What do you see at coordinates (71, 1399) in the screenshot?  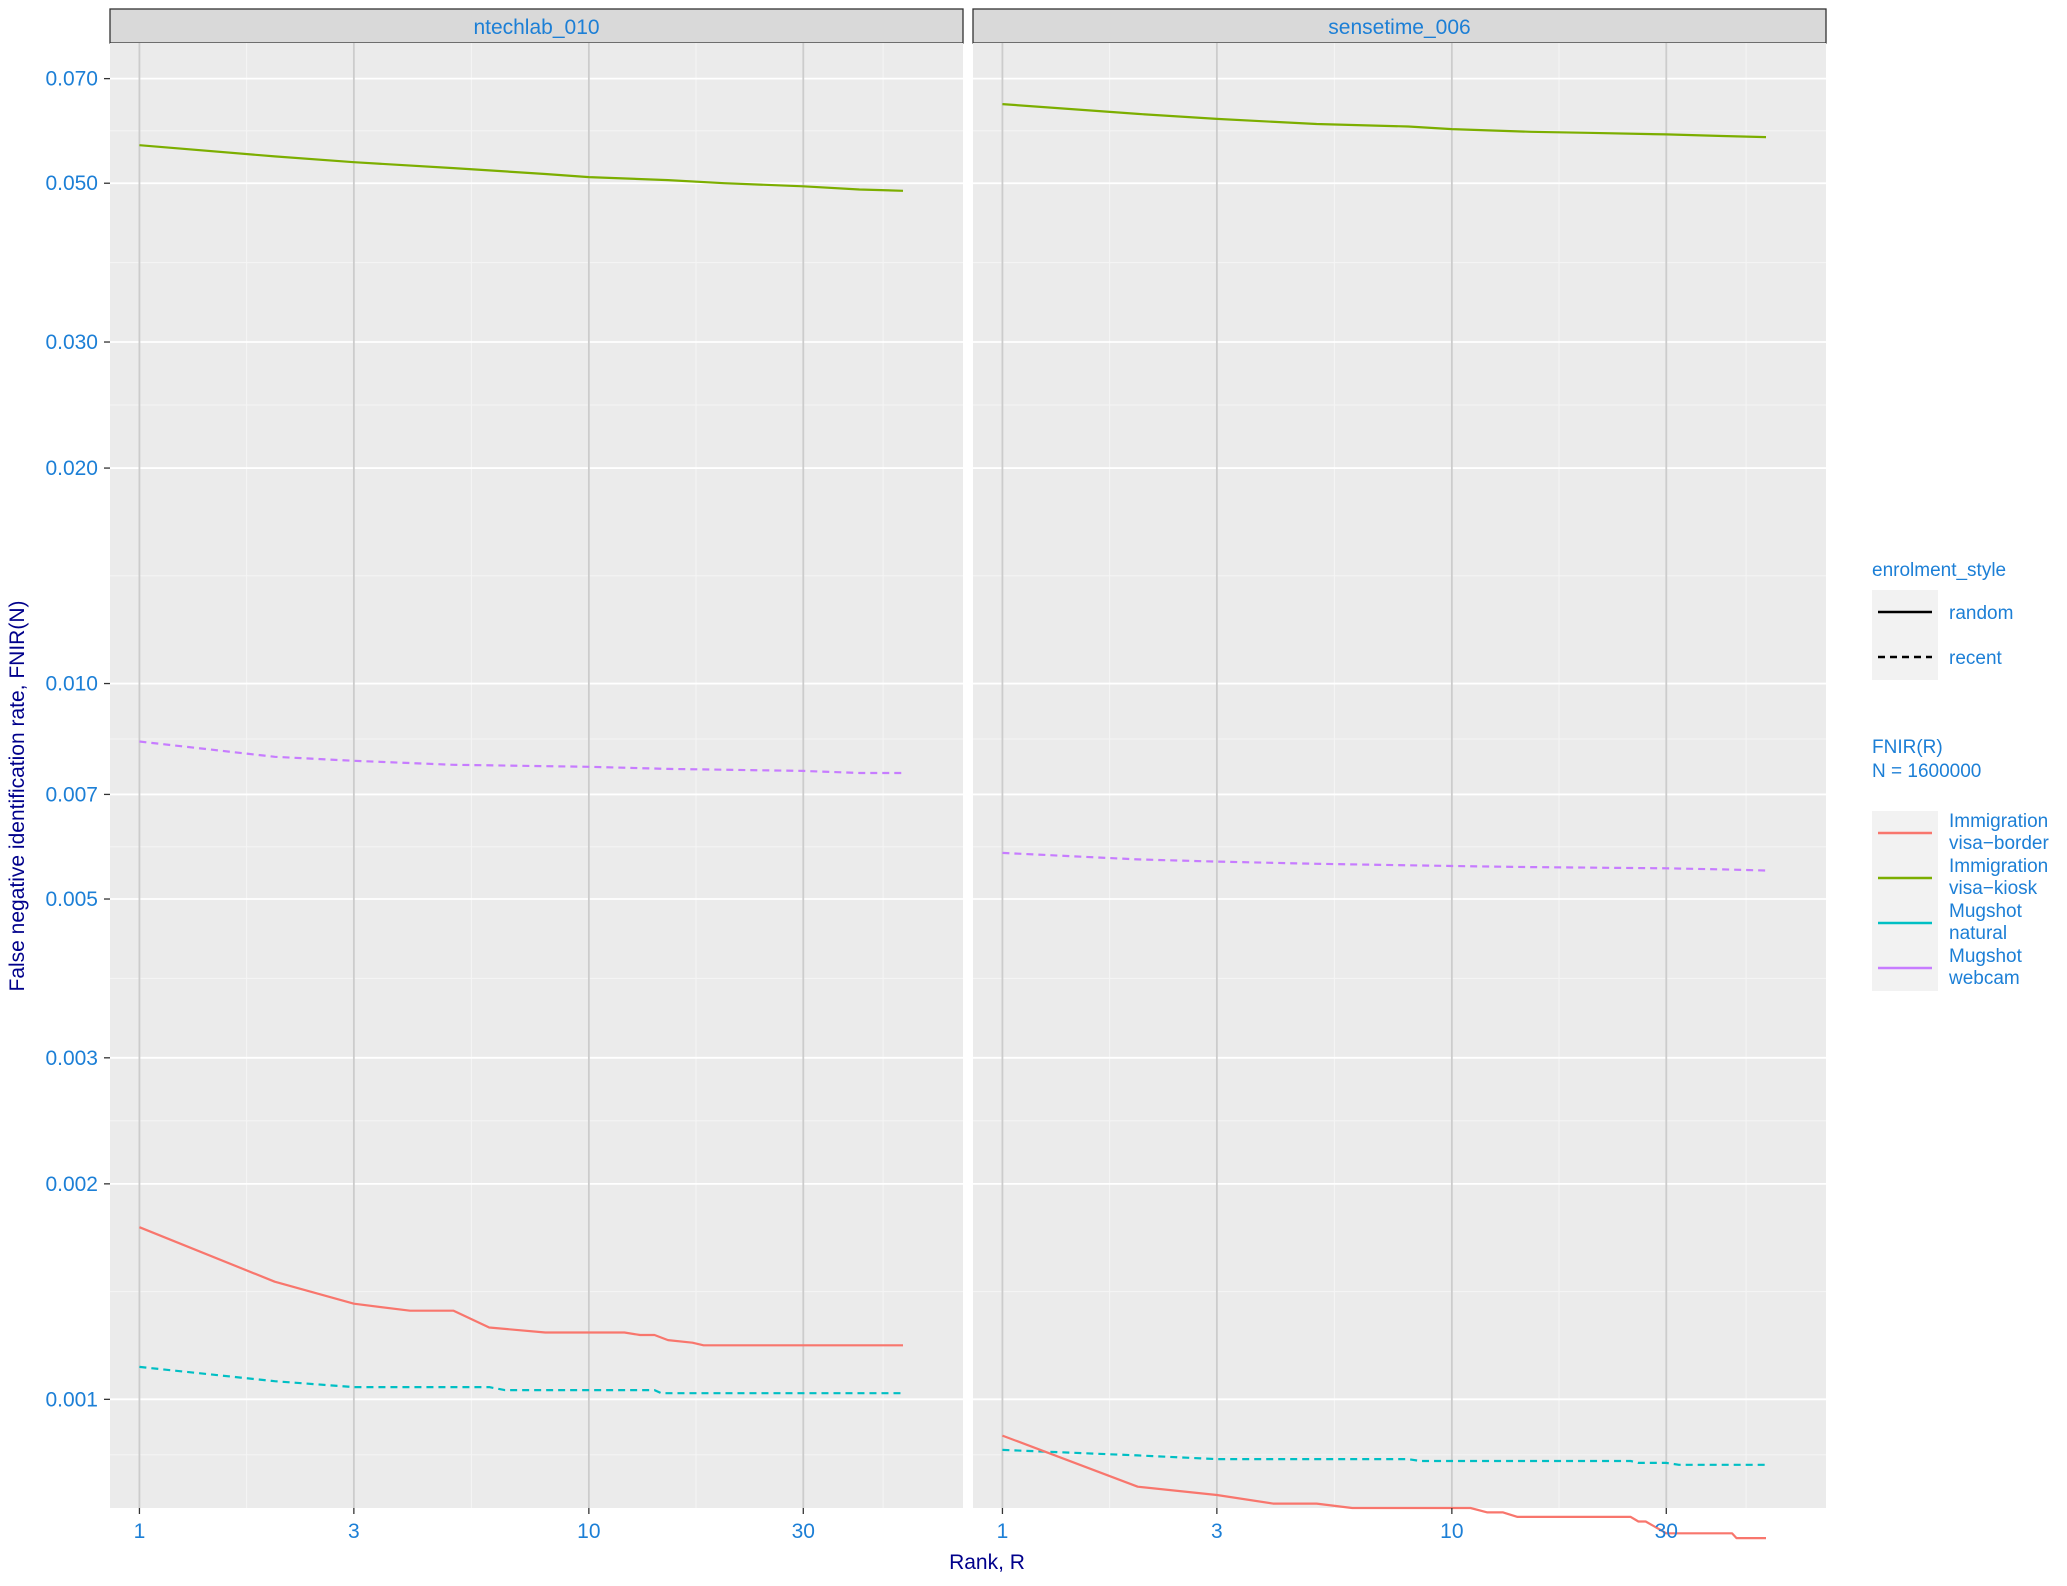 I see `y-tick-label: 0.001` at bounding box center [71, 1399].